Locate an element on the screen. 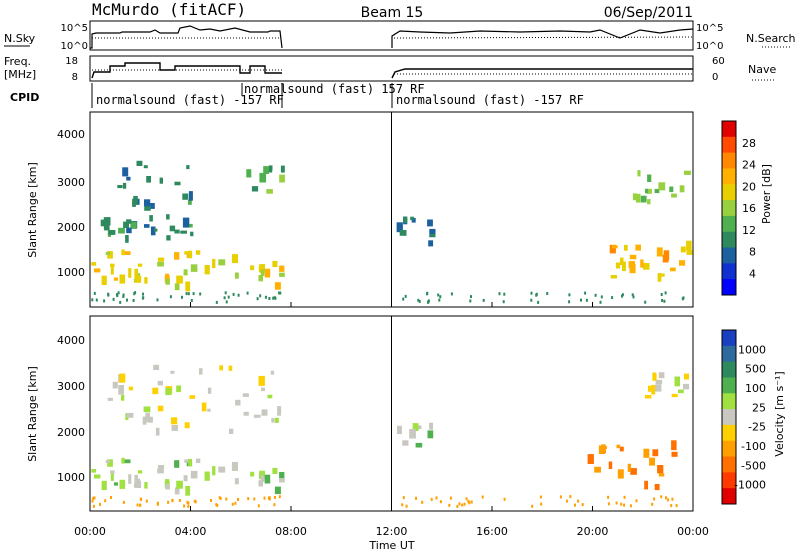 The image size is (800, 554). power-ylabel: Slant Range [km] is located at coordinates (32, 210).